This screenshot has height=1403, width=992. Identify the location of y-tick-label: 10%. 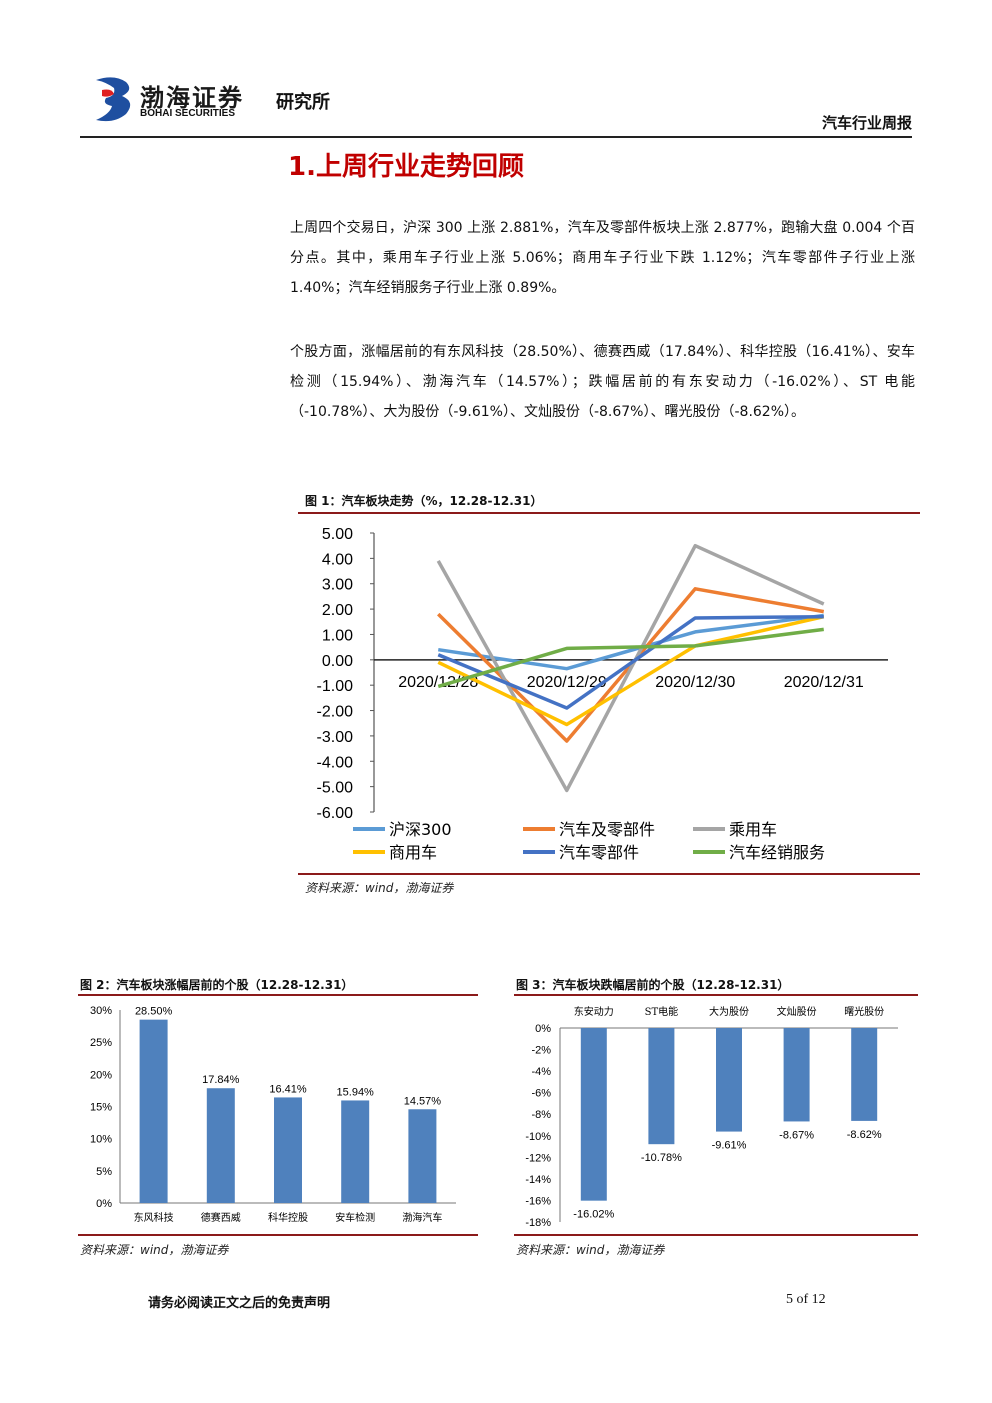
(101, 1140).